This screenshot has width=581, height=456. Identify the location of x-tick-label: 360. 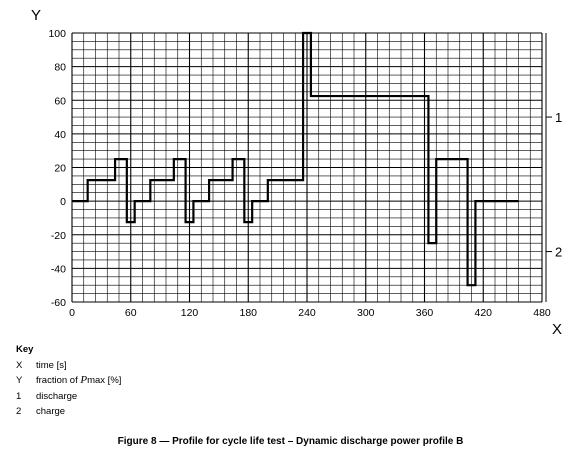
(425, 313).